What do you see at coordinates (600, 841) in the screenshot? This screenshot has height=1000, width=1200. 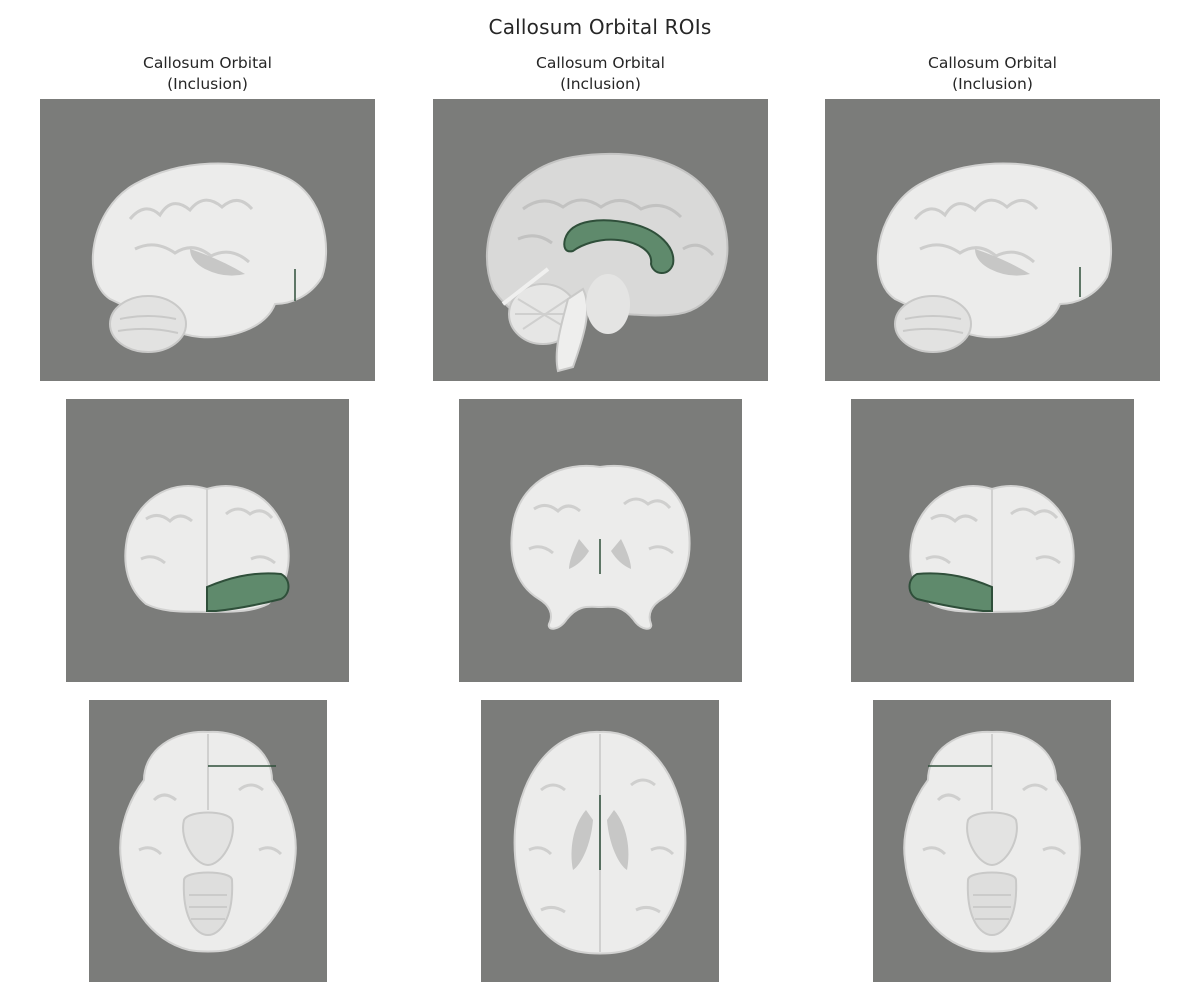 I see `axial-slice-middle` at bounding box center [600, 841].